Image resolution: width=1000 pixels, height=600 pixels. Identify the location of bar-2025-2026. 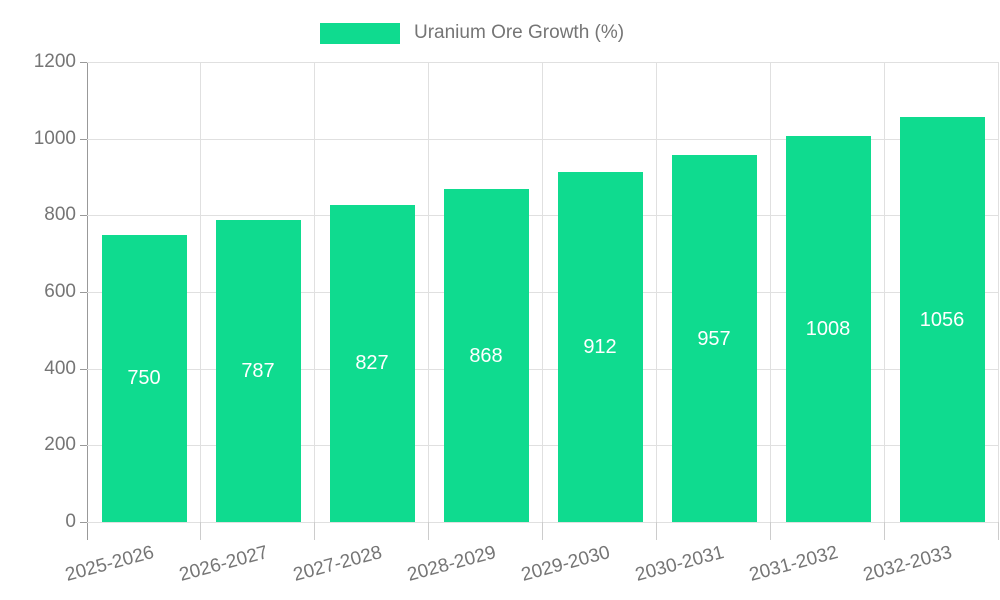
(144, 378).